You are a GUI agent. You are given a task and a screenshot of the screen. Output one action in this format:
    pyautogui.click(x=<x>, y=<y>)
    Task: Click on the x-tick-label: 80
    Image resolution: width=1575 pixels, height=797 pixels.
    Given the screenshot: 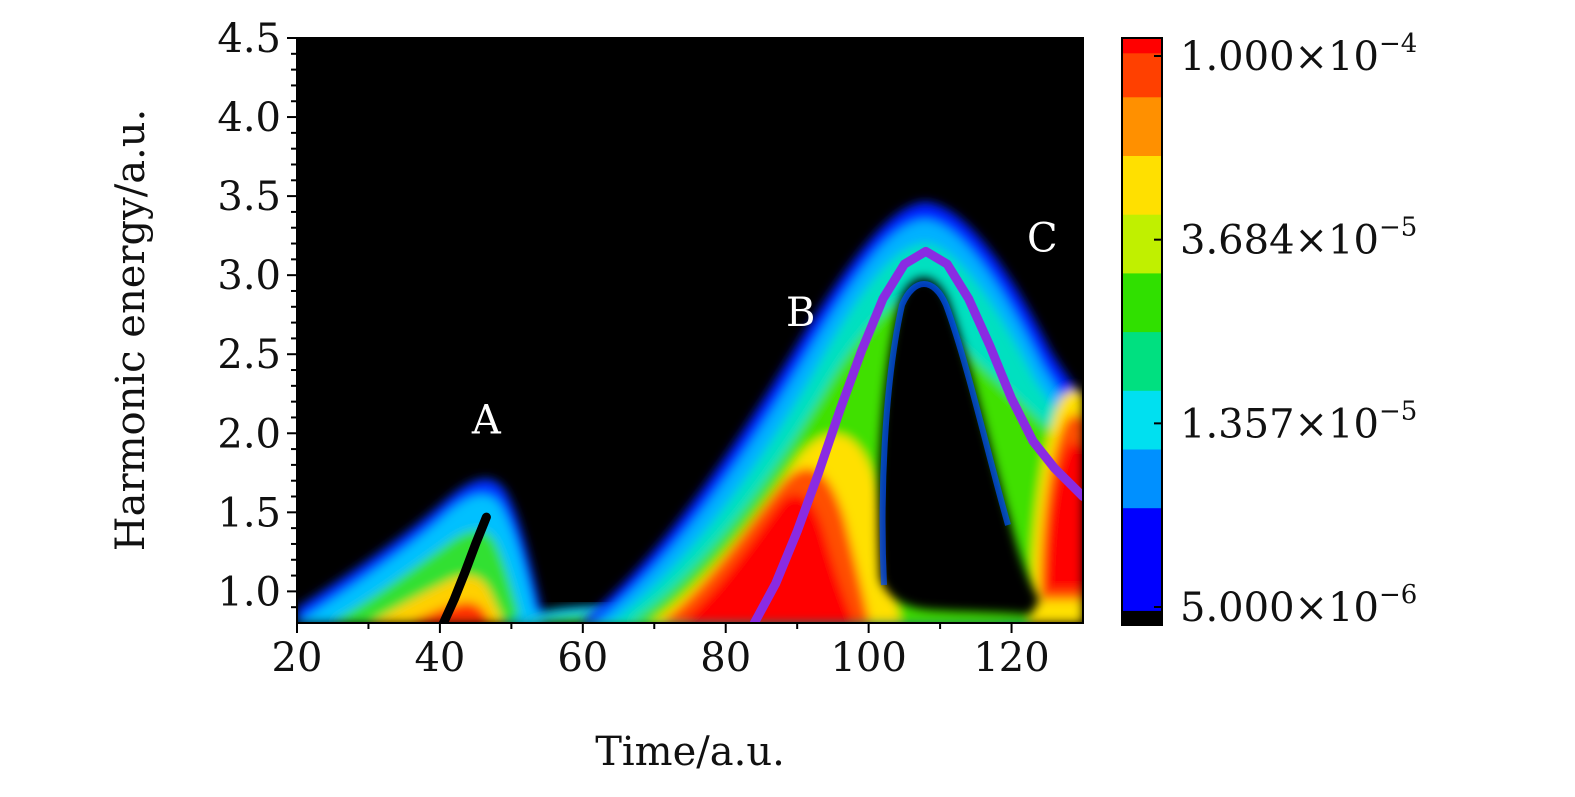 What is the action you would take?
    pyautogui.click(x=725, y=658)
    